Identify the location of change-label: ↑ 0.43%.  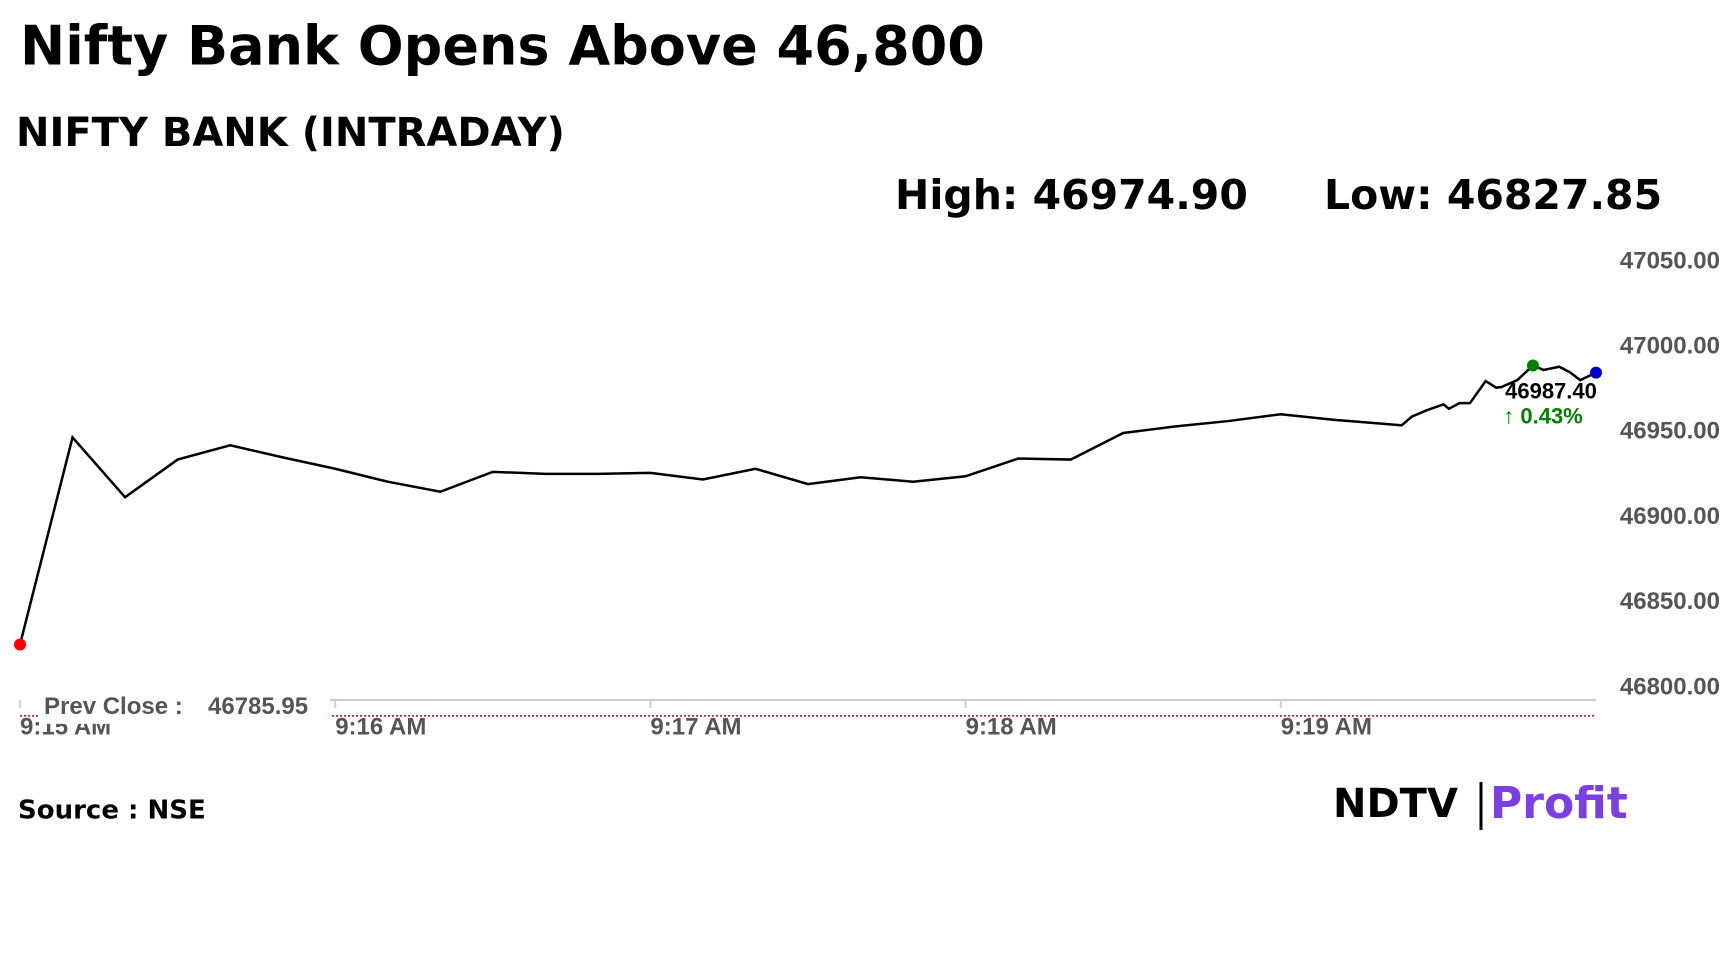
(1543, 415).